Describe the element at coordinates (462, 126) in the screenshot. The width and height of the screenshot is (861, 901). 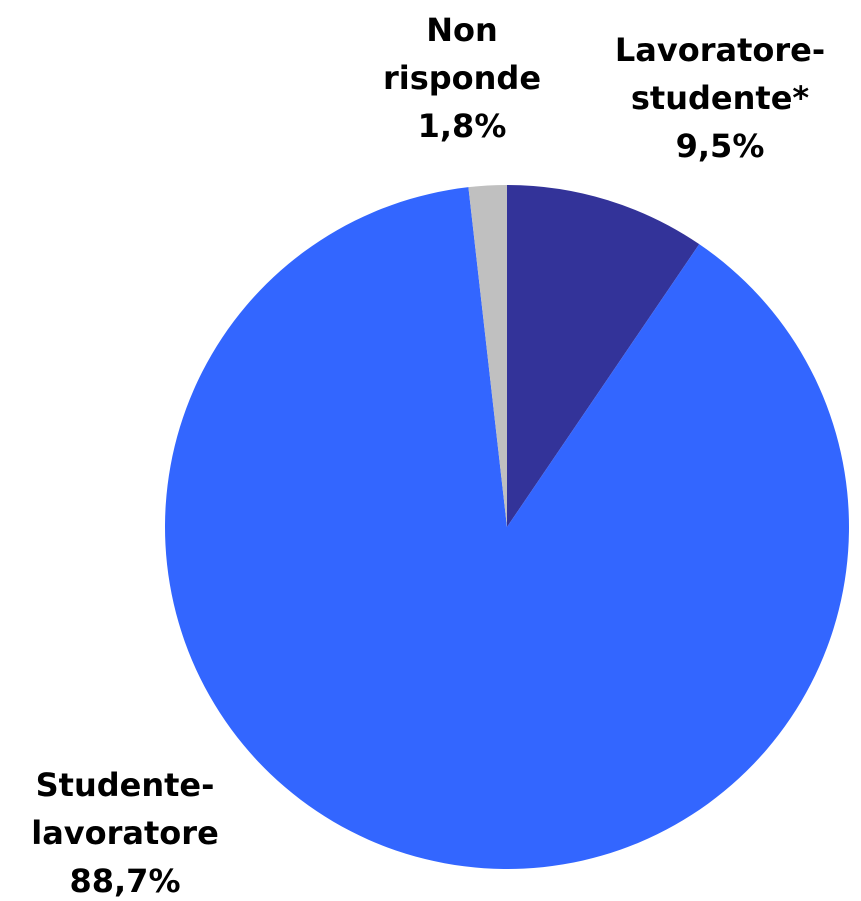
I see `value-label: 1,8%` at that location.